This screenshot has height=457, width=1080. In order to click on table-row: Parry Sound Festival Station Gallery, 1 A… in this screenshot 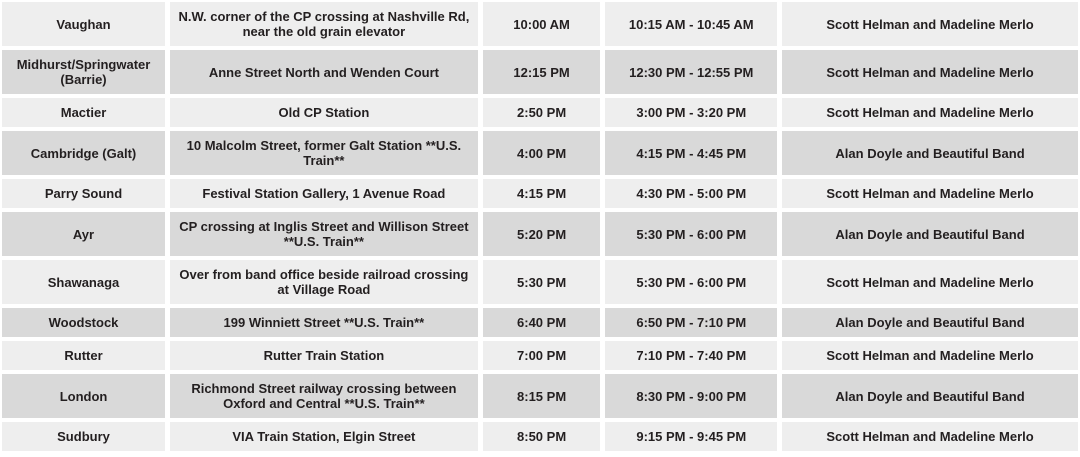, I will do `click(540, 193)`.